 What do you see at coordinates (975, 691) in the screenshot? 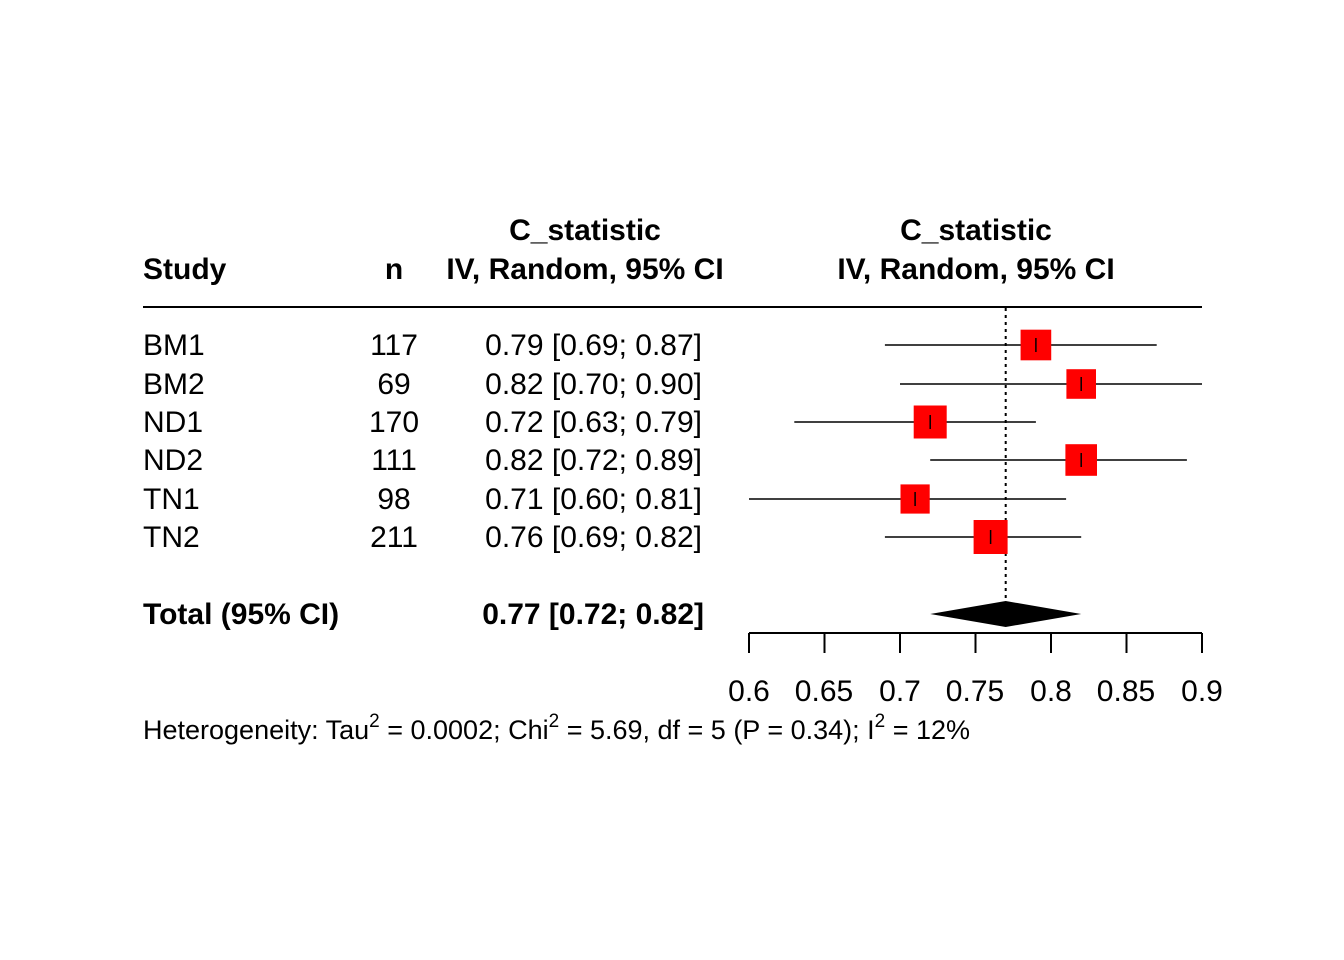
I see `x-tick-label: 0.75` at bounding box center [975, 691].